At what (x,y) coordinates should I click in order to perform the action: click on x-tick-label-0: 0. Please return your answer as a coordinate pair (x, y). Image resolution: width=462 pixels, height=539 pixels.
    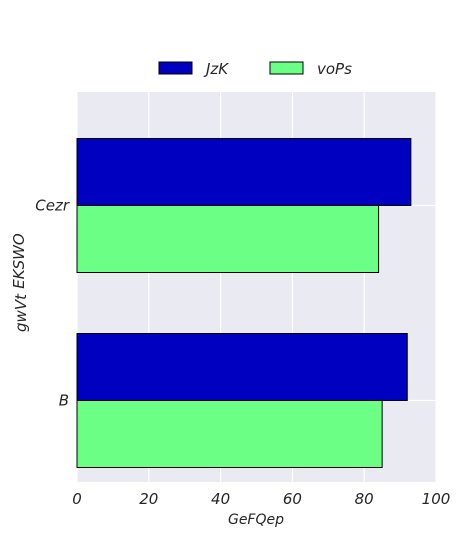
    Looking at the image, I should click on (77, 499).